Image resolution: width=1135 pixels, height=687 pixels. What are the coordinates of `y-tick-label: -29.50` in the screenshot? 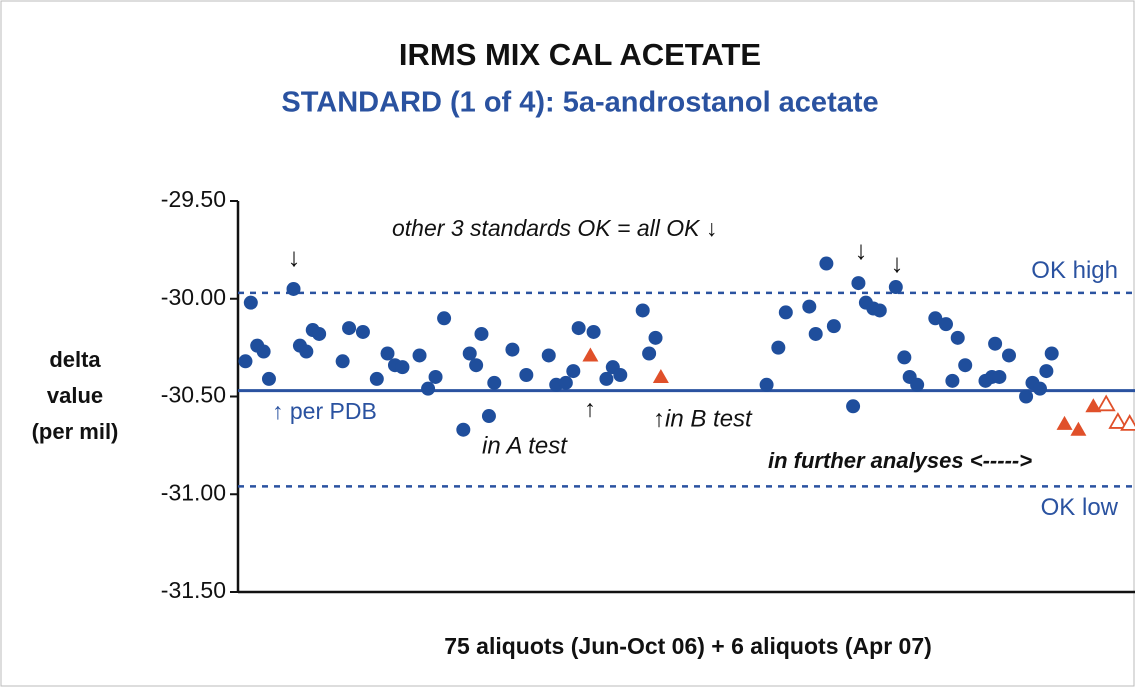 It's located at (193, 199).